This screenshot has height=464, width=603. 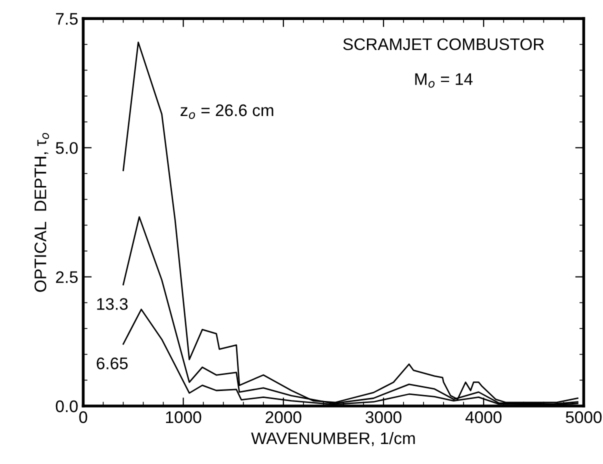 What do you see at coordinates (444, 80) in the screenshot?
I see `annotation: M$_{o}$ = 14` at bounding box center [444, 80].